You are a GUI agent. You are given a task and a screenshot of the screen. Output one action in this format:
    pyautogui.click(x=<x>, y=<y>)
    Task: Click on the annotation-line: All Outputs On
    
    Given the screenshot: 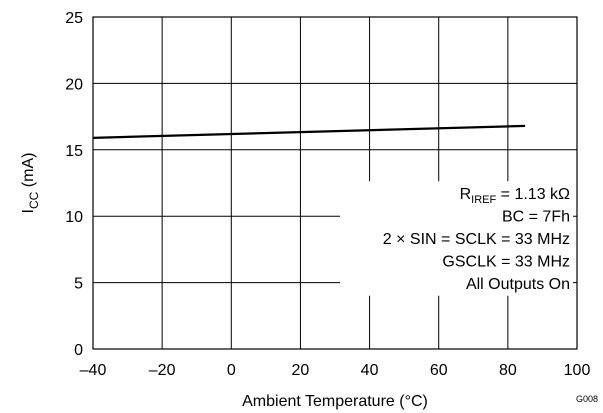 What is the action you would take?
    pyautogui.click(x=518, y=284)
    